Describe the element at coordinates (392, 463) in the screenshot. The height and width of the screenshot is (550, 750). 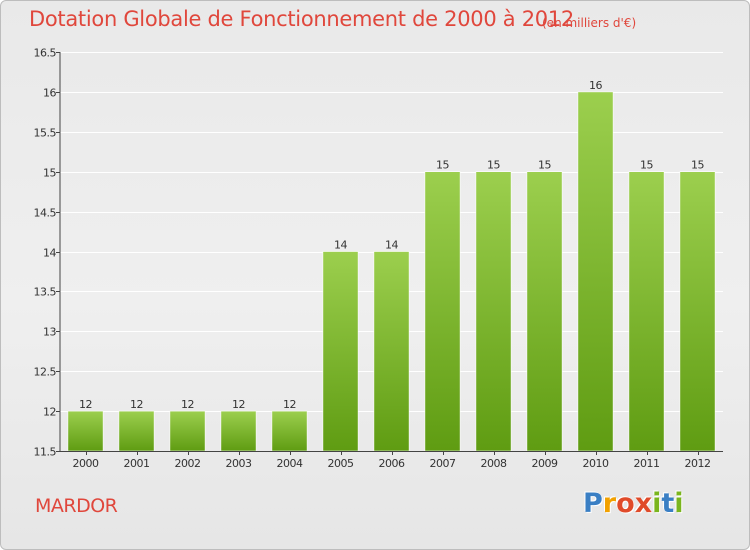
I see `x-tick-label: 2006` at that location.